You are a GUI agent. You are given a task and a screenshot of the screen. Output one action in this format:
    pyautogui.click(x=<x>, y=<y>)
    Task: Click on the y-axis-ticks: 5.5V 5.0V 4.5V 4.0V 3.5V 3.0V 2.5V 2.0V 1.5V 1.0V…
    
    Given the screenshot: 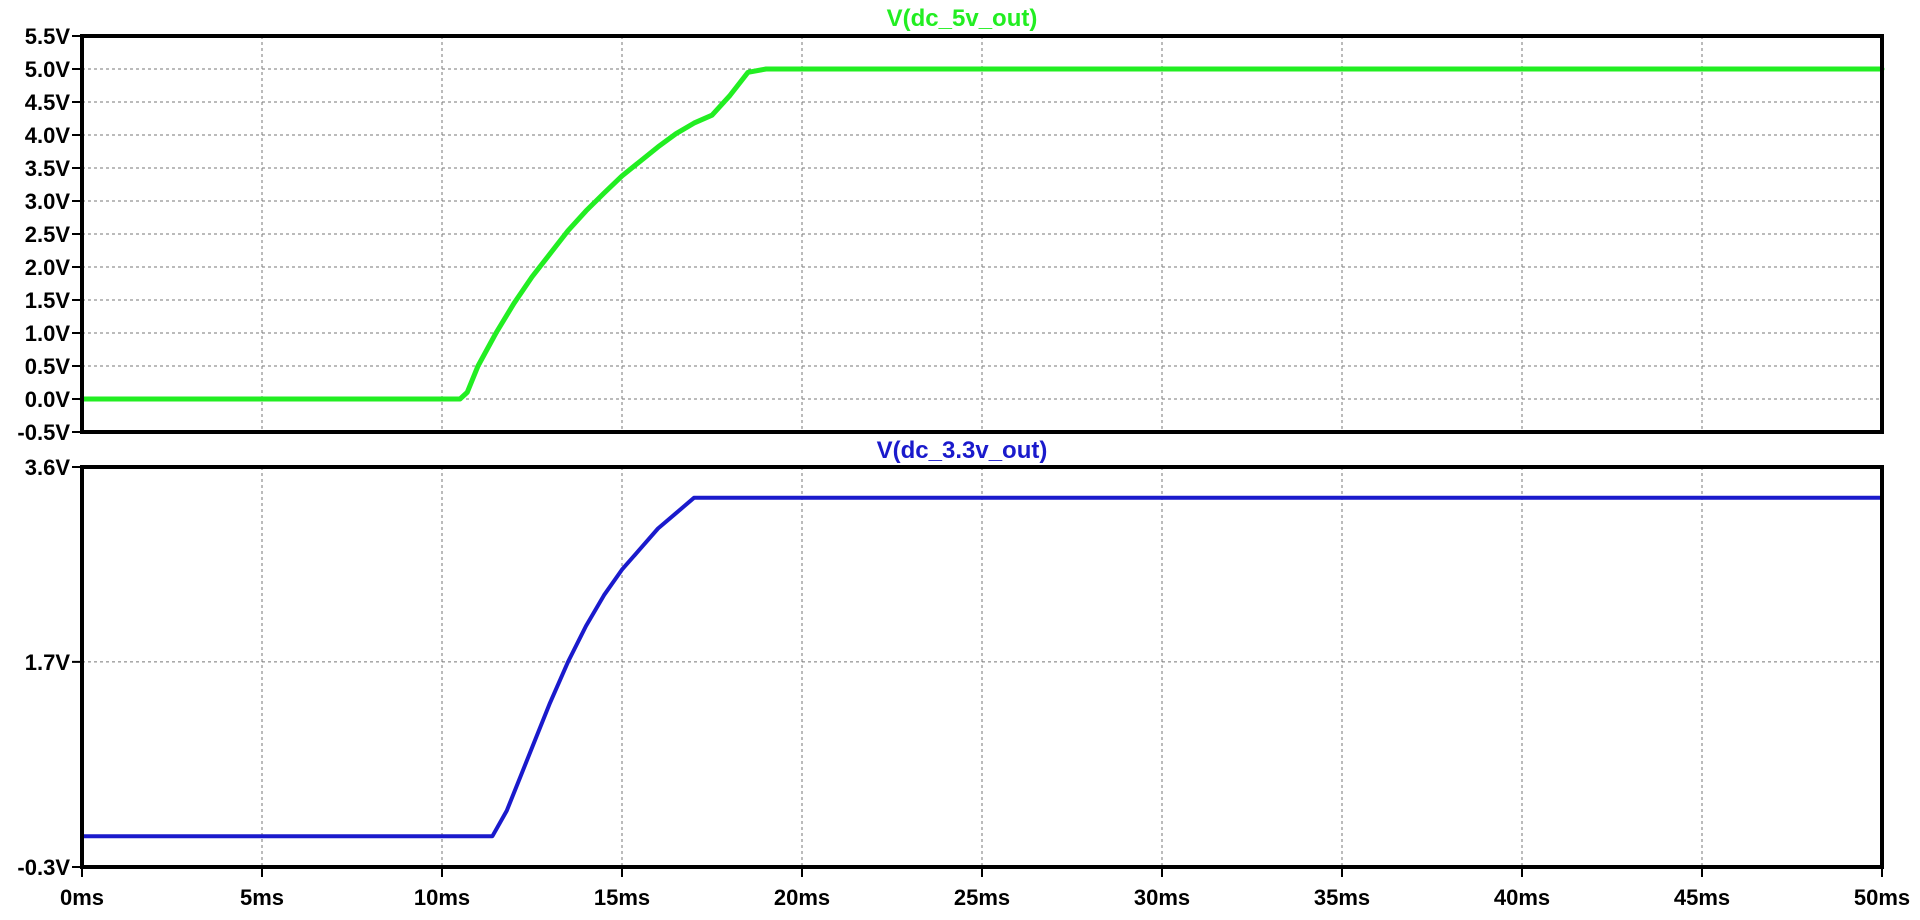 What is the action you would take?
    pyautogui.click(x=49, y=234)
    